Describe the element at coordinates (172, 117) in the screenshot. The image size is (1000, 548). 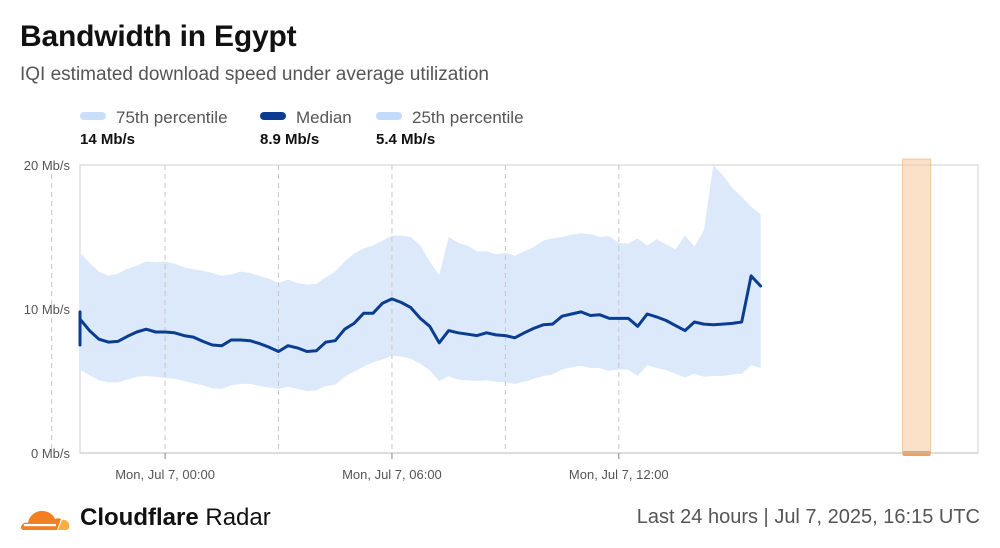
I see `legend-label-p75: 75th percentile` at that location.